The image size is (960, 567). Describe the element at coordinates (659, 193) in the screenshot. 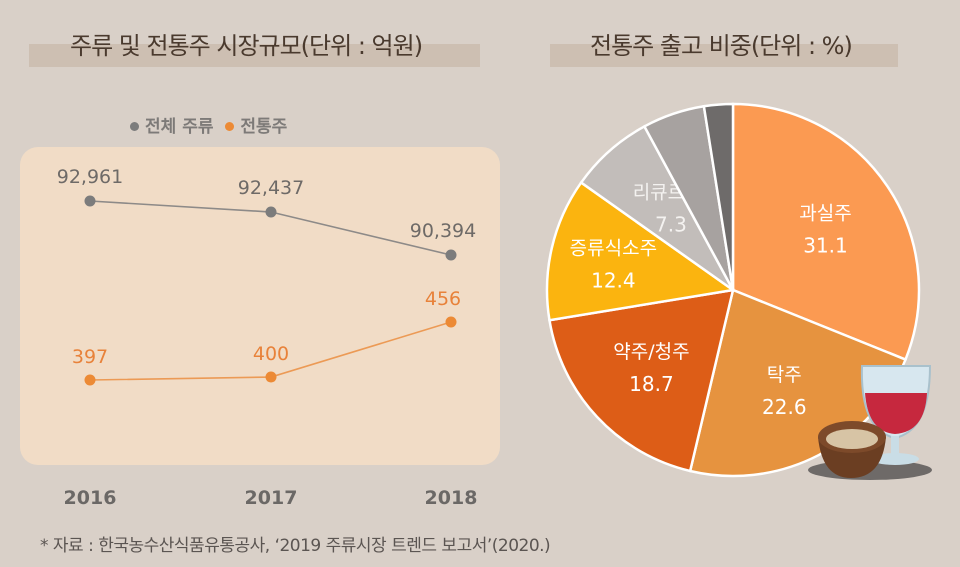

I see `slice-label: 리큐르` at that location.